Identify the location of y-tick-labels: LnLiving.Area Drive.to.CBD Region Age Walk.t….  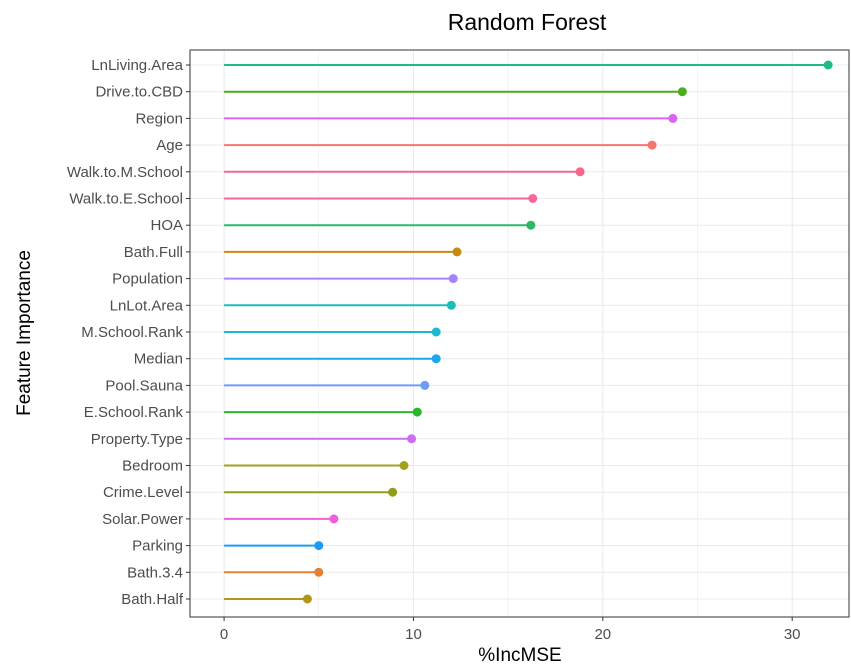
(128, 332).